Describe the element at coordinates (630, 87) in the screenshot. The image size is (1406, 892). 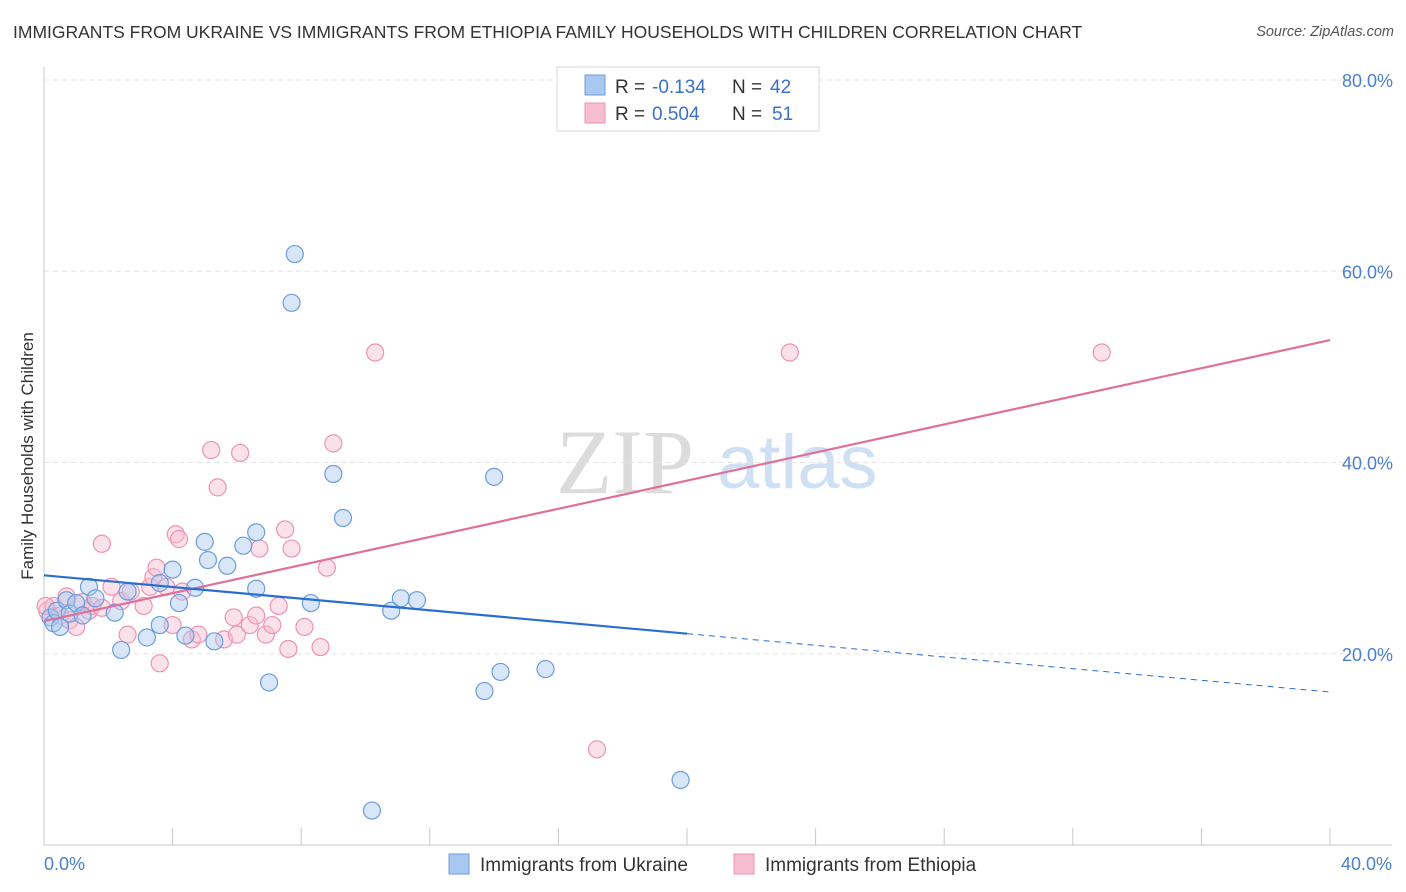
I see `legend-r-label-ukraine: R =` at that location.